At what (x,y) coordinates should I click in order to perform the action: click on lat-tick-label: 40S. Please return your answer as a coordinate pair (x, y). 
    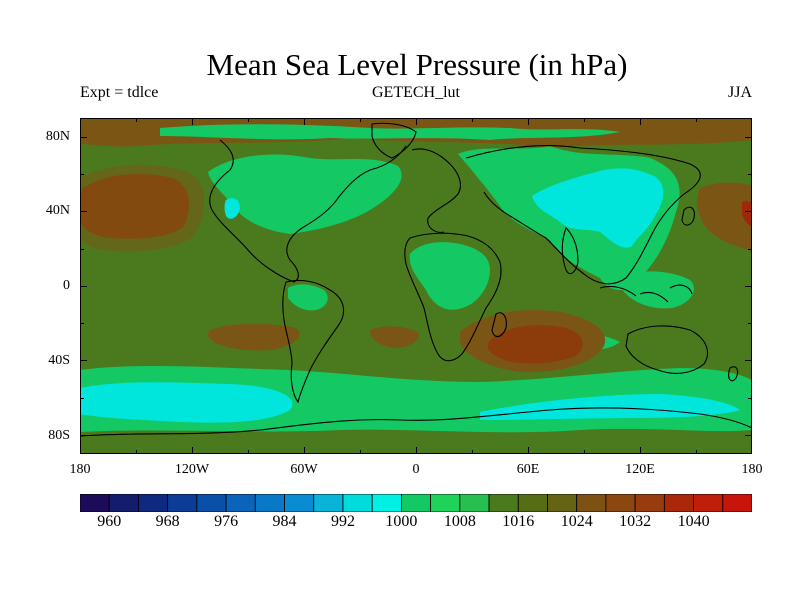
    Looking at the image, I should click on (59, 360).